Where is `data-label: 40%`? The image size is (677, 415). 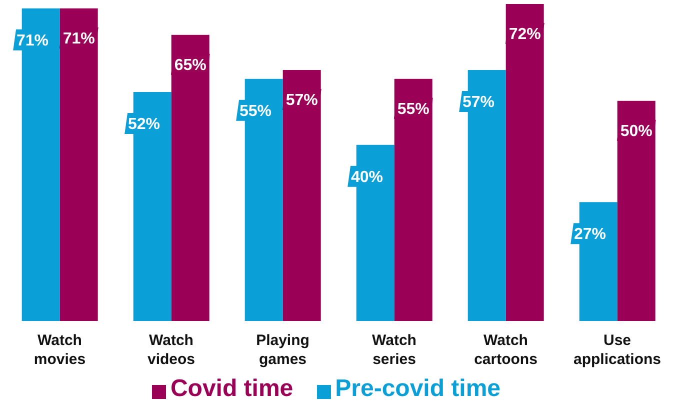
data-label: 40% is located at coordinates (366, 177).